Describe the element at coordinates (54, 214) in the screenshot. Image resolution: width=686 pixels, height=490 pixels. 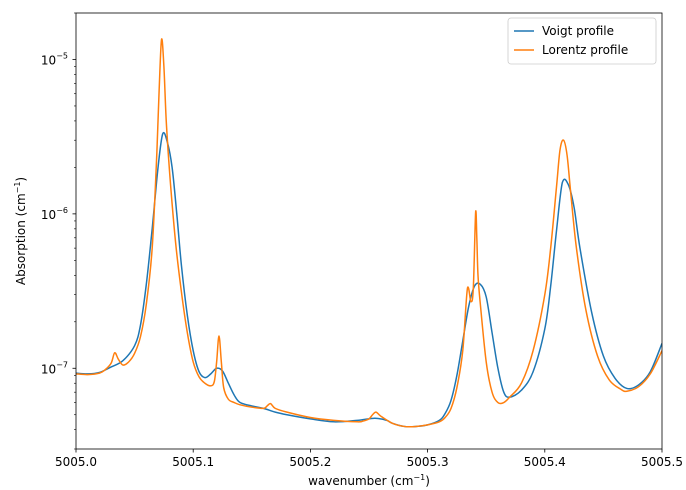
I see `y-tick-label: 10⁻⁶` at that location.